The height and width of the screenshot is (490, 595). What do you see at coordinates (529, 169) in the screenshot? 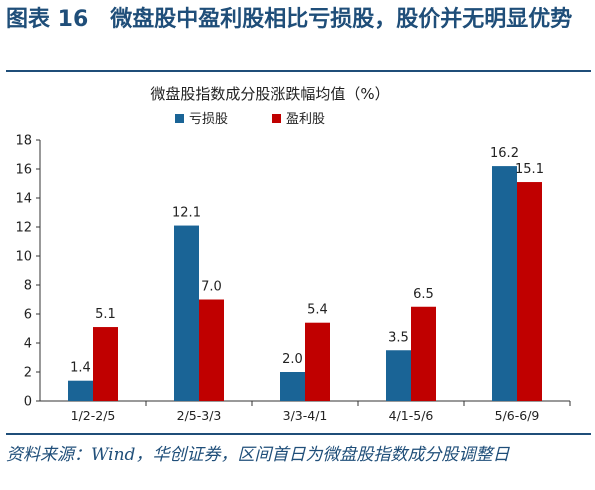
I see `data-label: 15.1` at bounding box center [529, 169].